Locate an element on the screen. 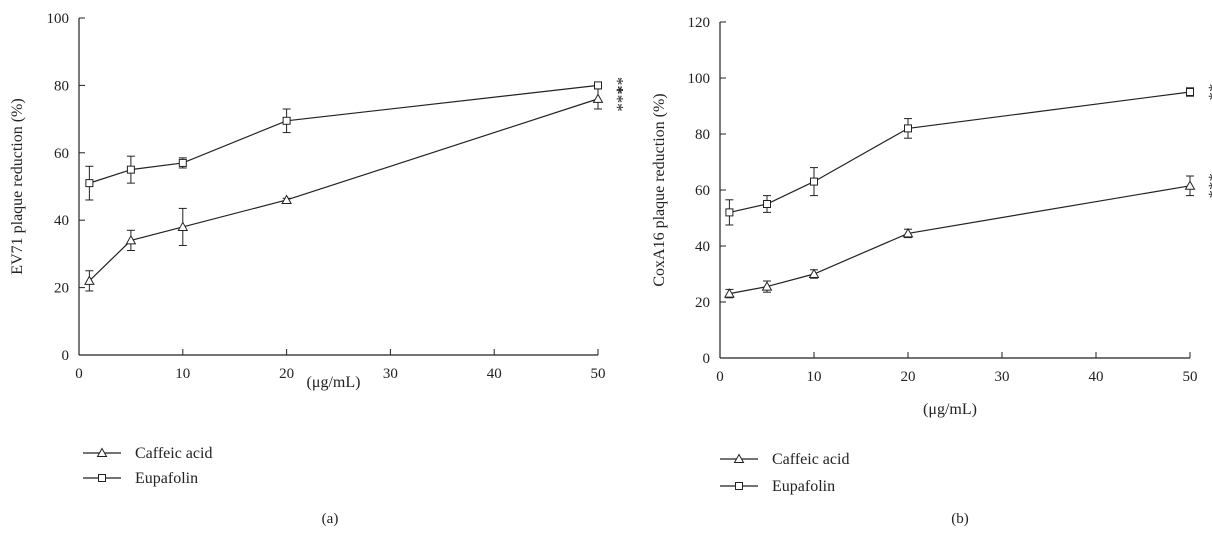  y-tick-label: 120 is located at coordinates (699, 23).